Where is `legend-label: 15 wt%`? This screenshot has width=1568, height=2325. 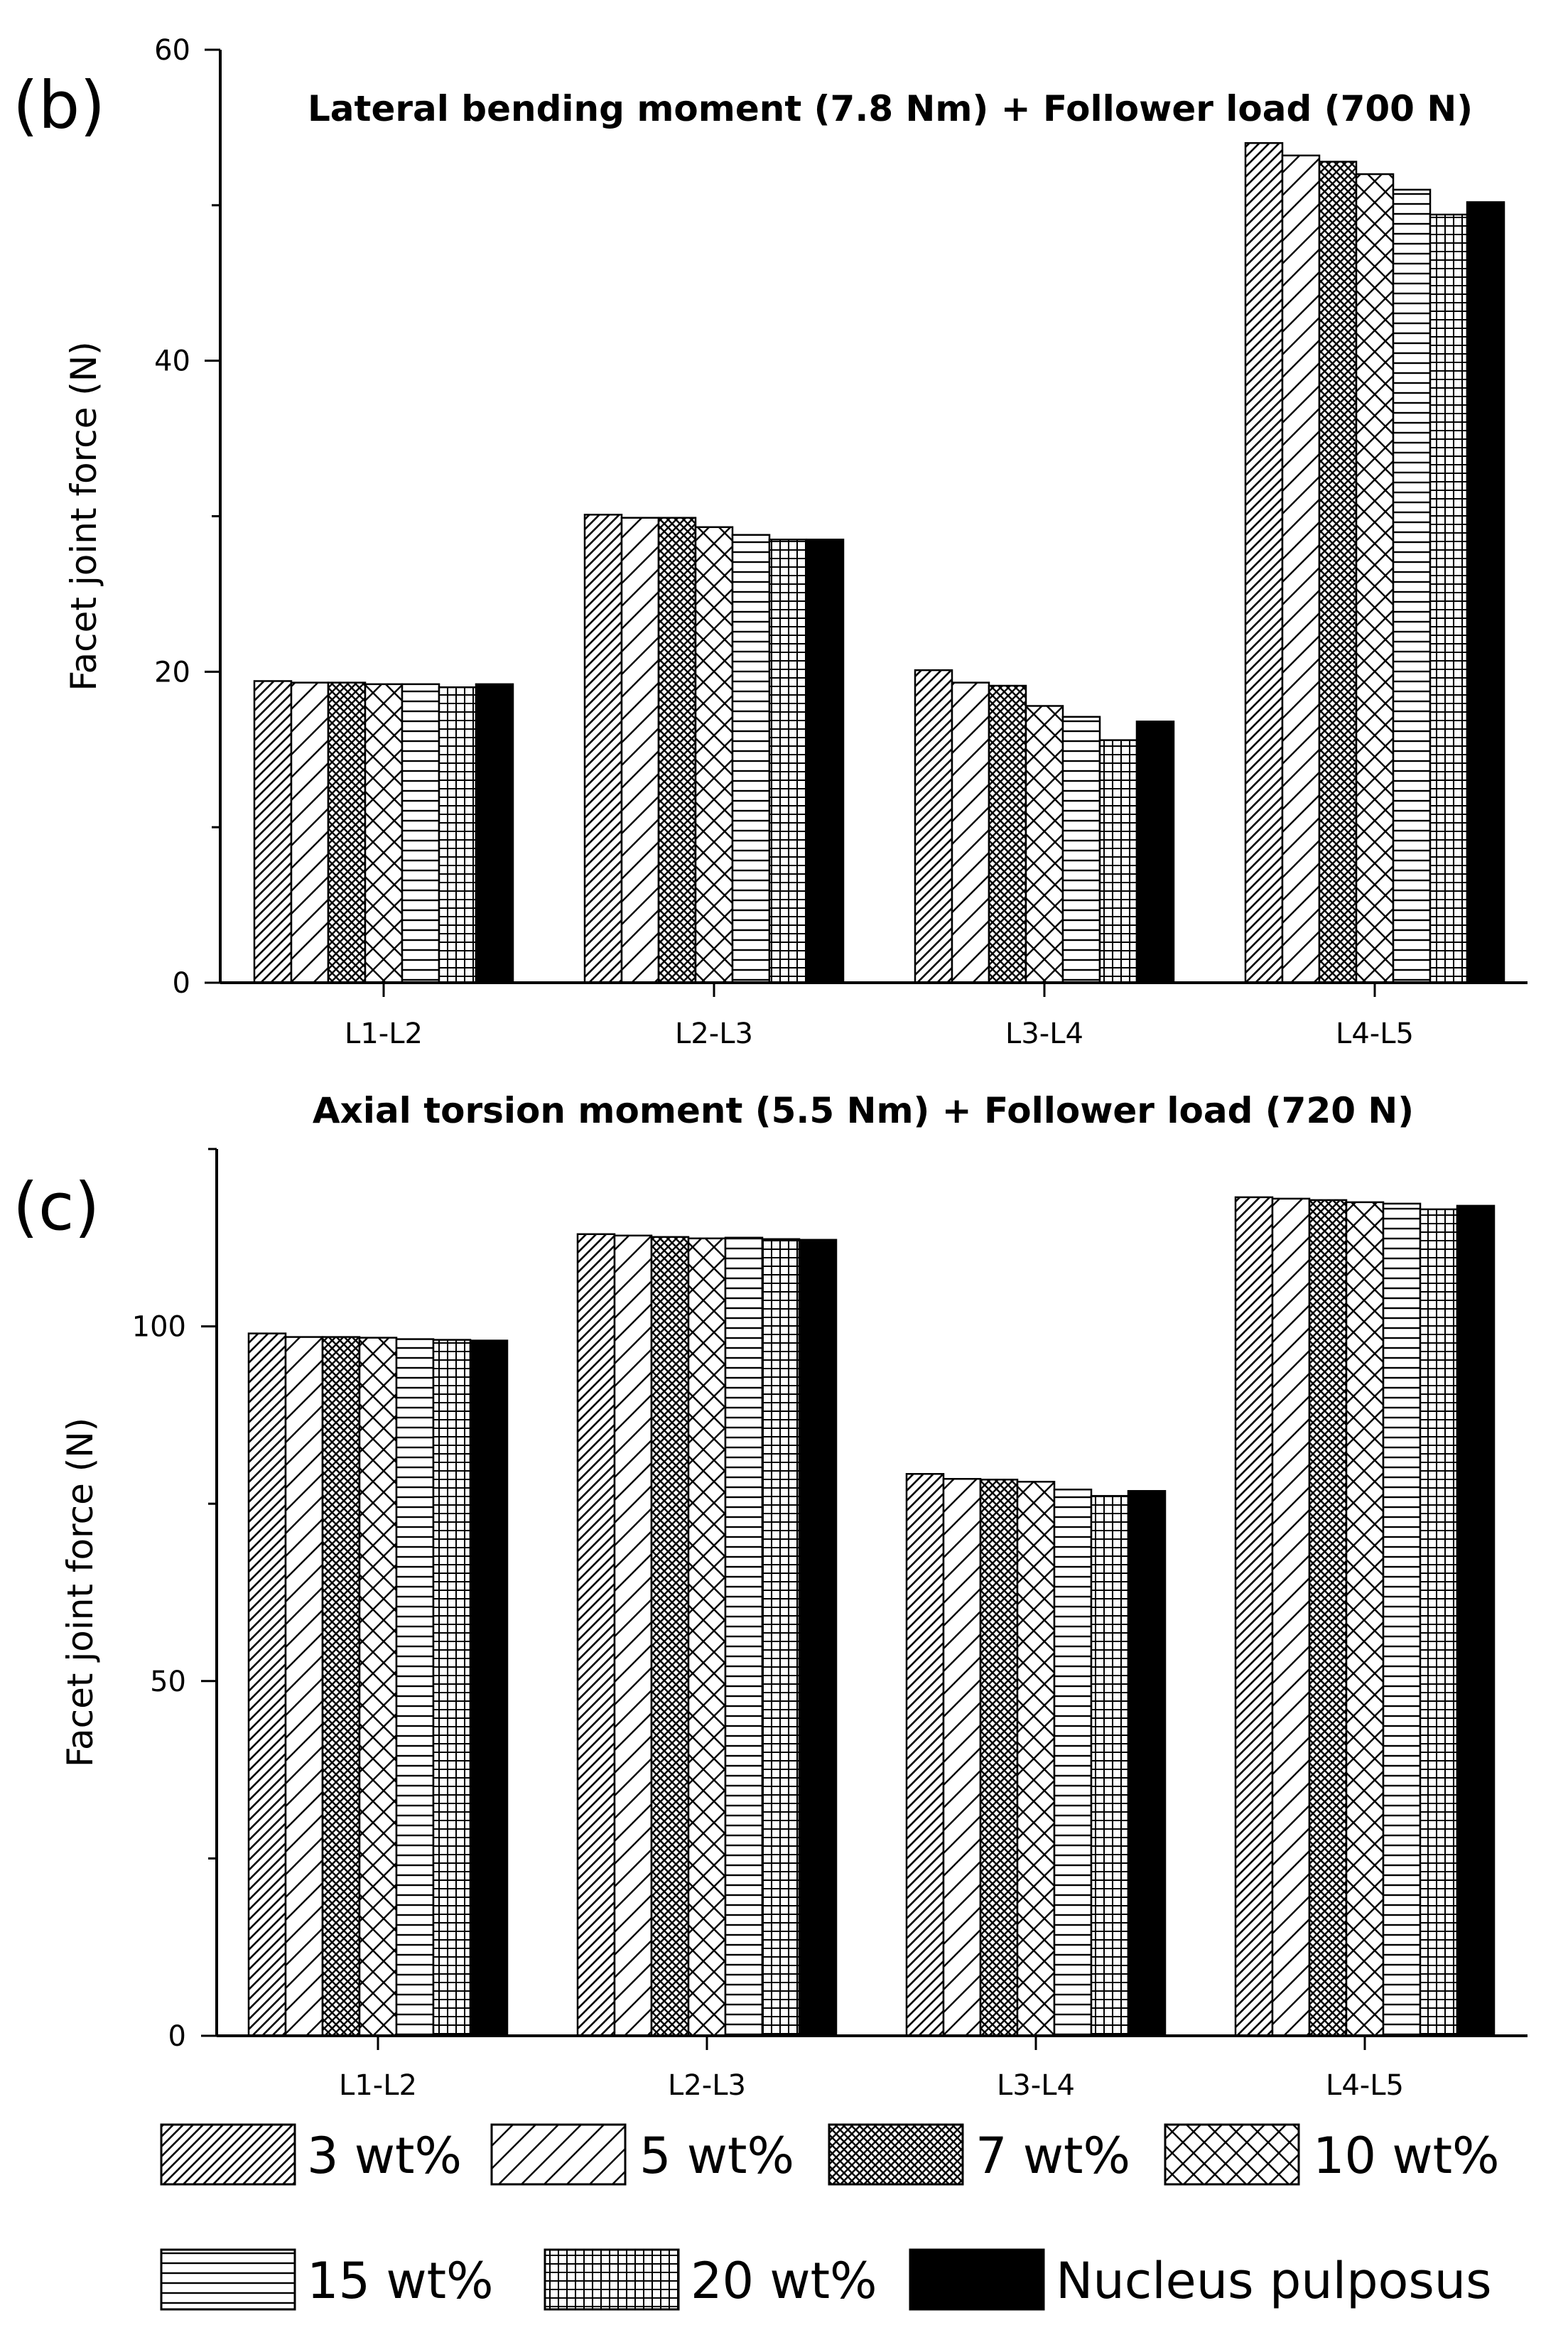
legend-label: 15 wt% is located at coordinates (401, 2281).